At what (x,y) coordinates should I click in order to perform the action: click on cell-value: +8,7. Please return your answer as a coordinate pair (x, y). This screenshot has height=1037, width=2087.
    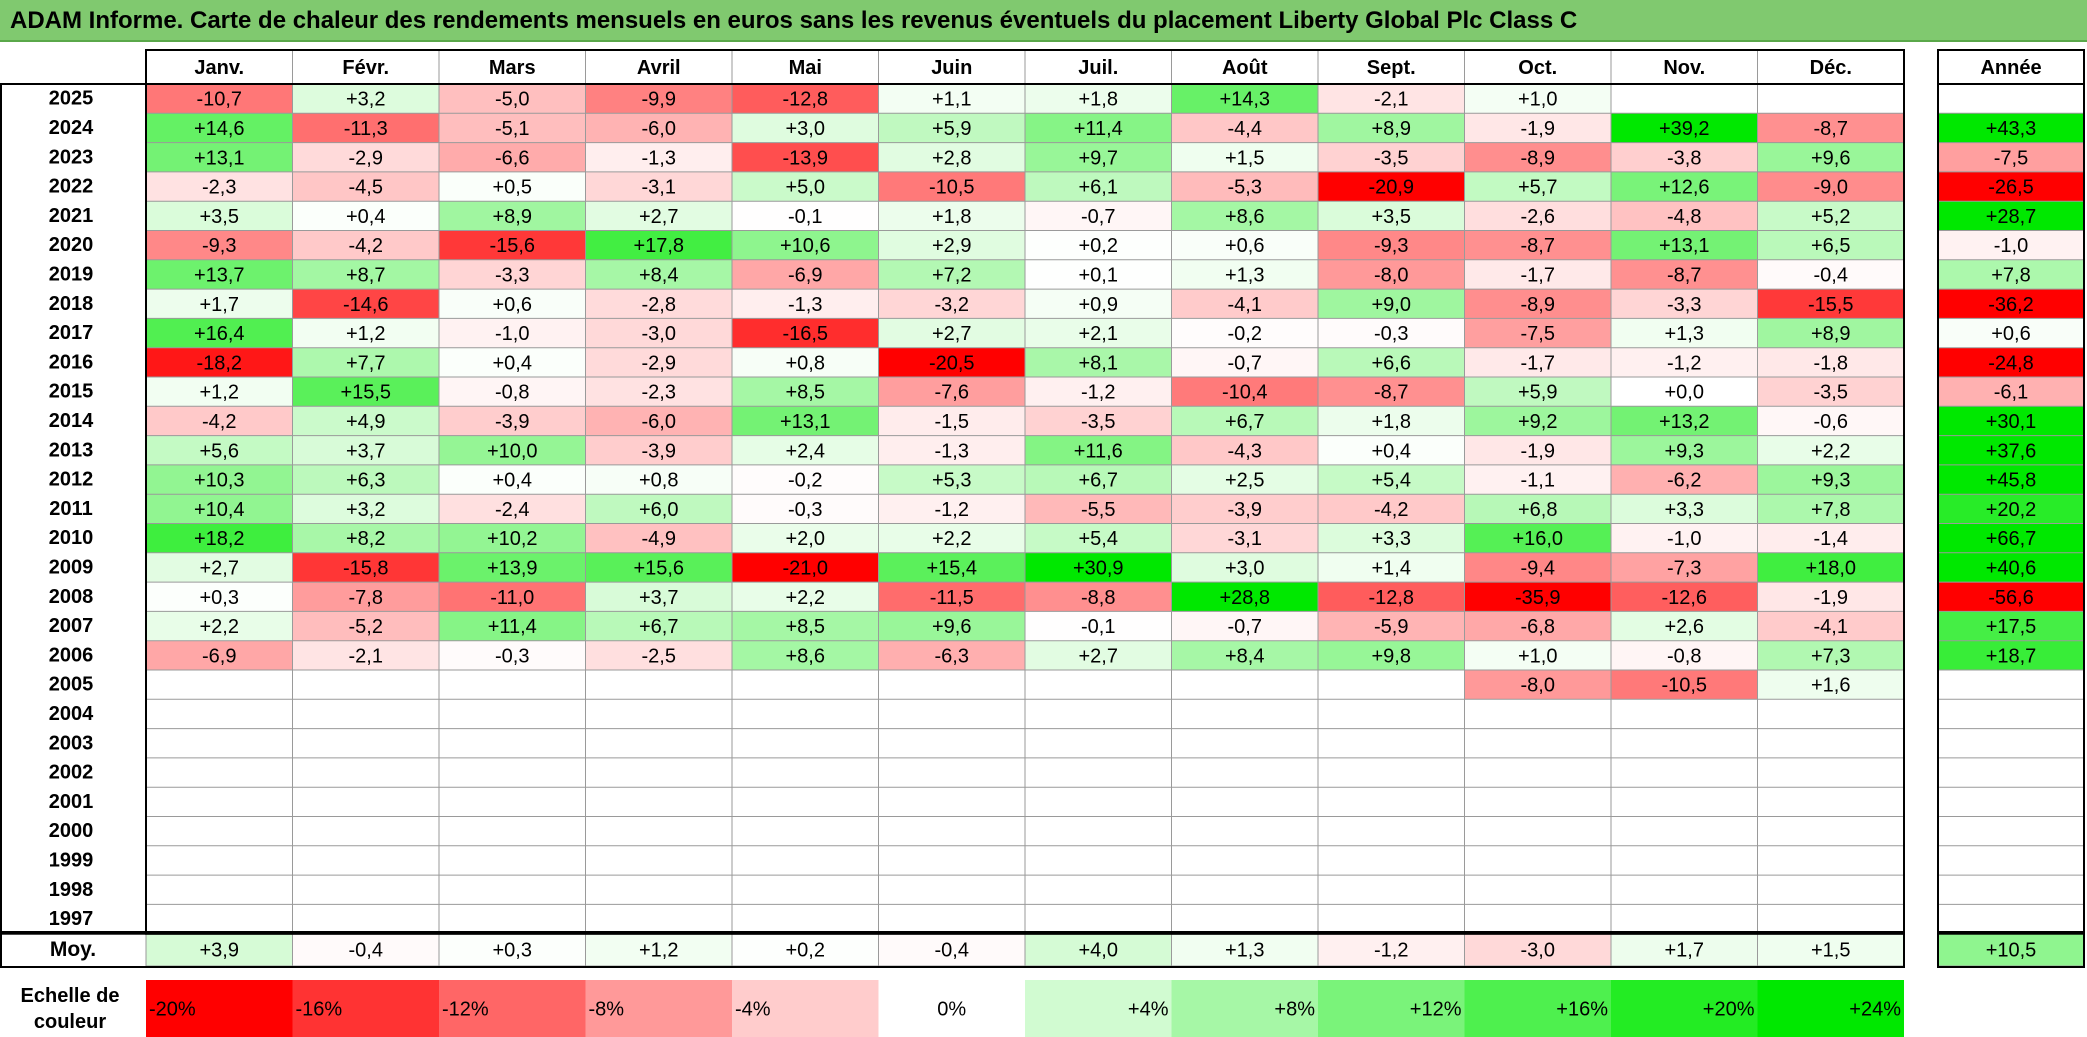
    Looking at the image, I should click on (365, 275).